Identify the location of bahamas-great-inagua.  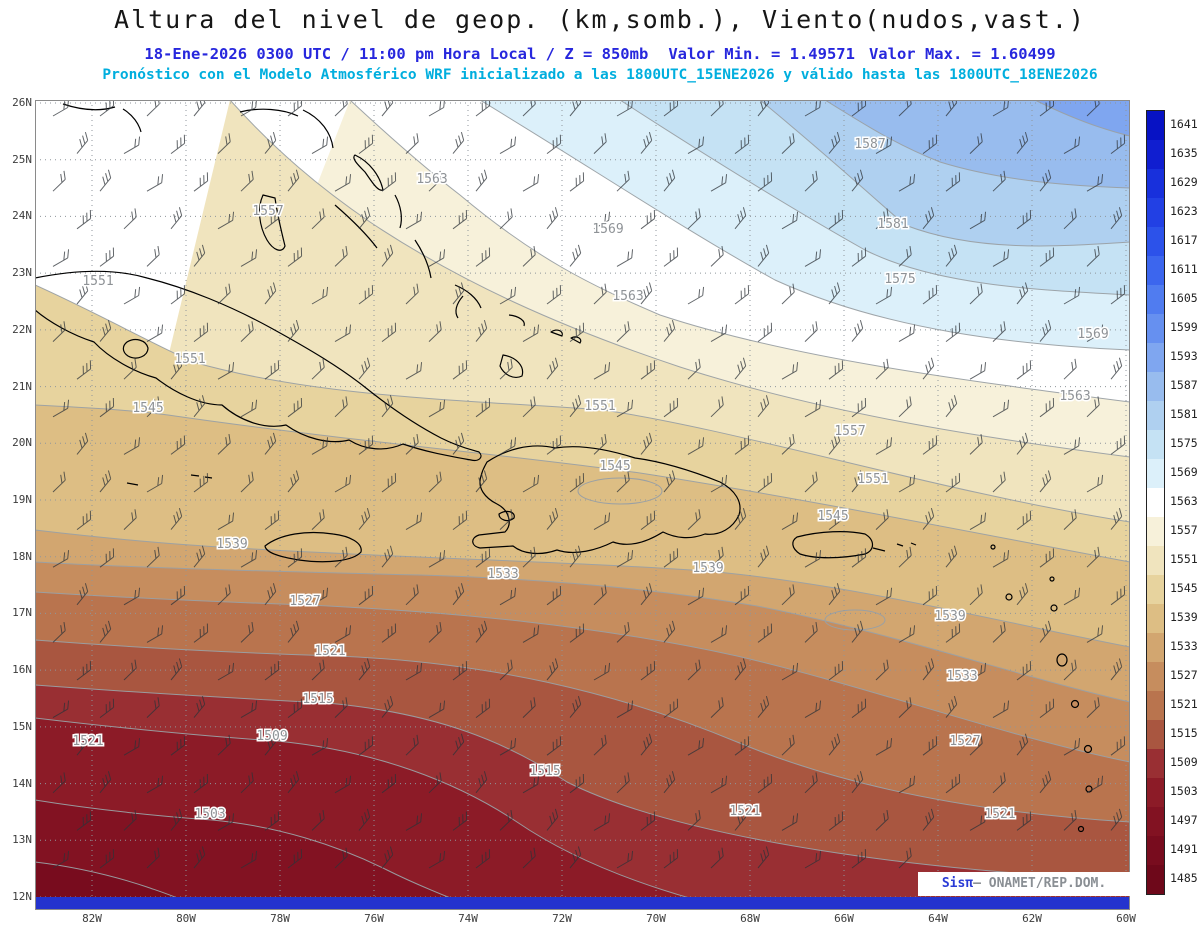
(511, 366).